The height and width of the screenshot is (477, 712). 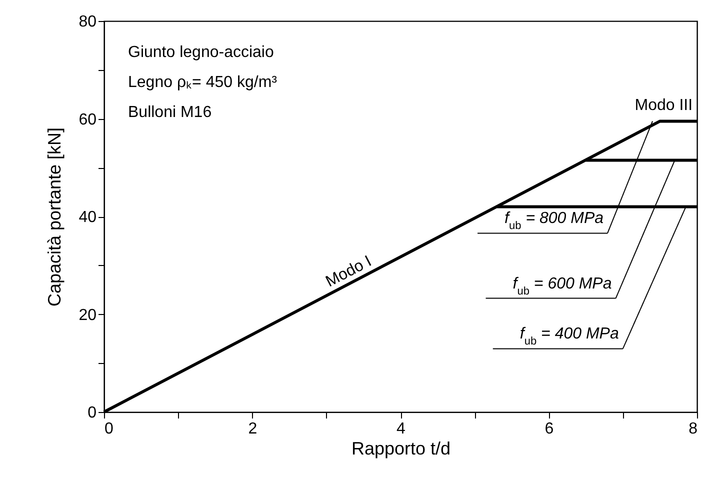 What do you see at coordinates (401, 429) in the screenshot?
I see `x-tick-label: 4` at bounding box center [401, 429].